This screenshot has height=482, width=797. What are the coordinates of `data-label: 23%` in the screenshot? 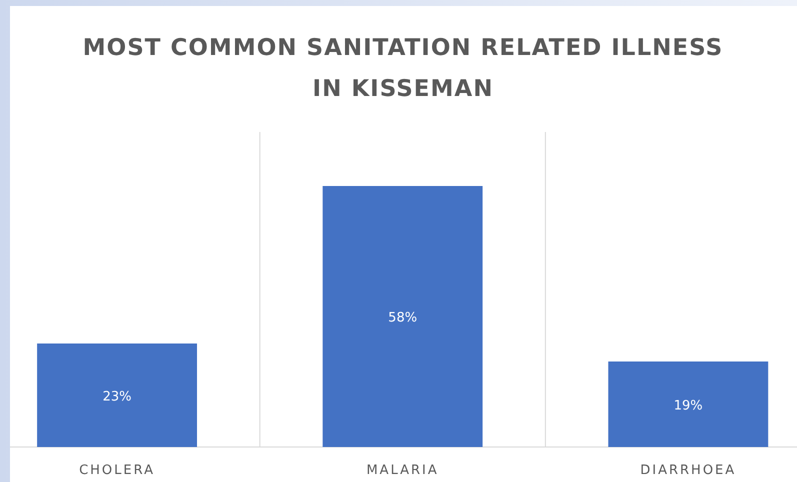 It's located at (117, 396).